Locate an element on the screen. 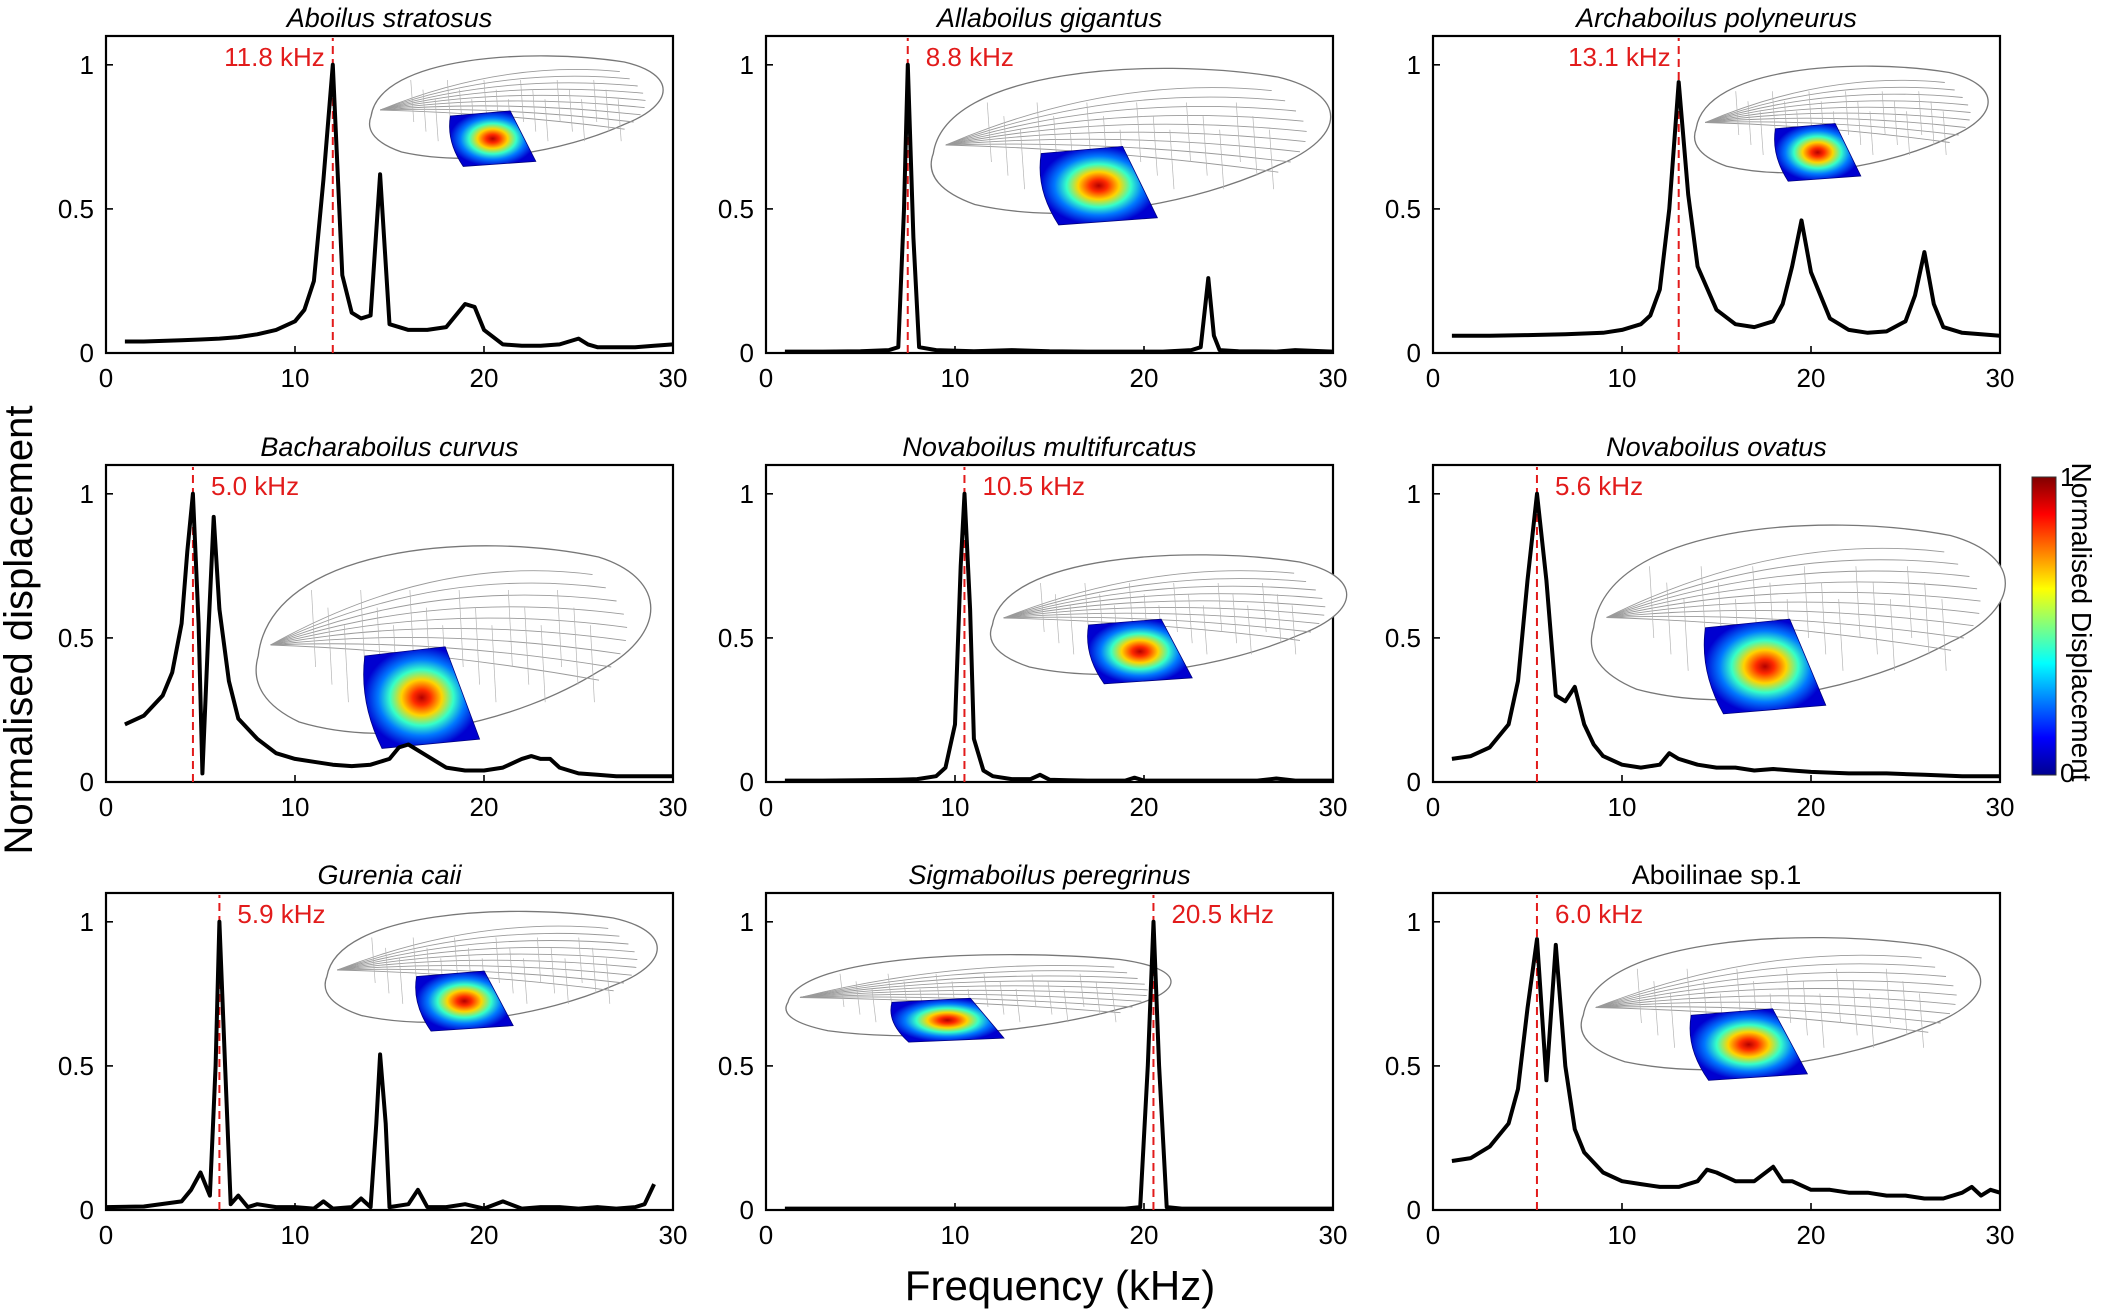 The width and height of the screenshot is (2102, 1313). x-axis-title: Frequency (kHz) is located at coordinates (1060, 1285).